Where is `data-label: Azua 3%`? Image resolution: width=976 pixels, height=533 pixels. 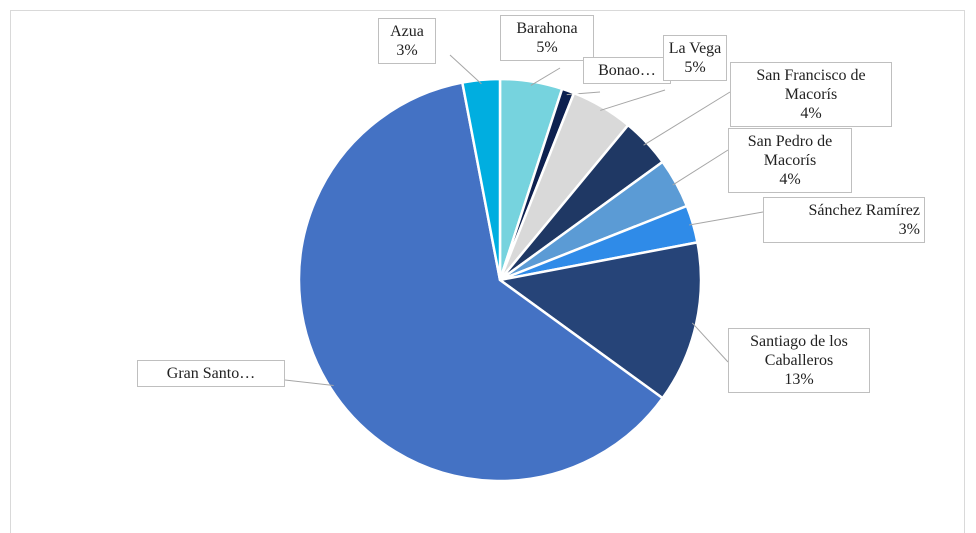 data-label: Azua 3% is located at coordinates (407, 41).